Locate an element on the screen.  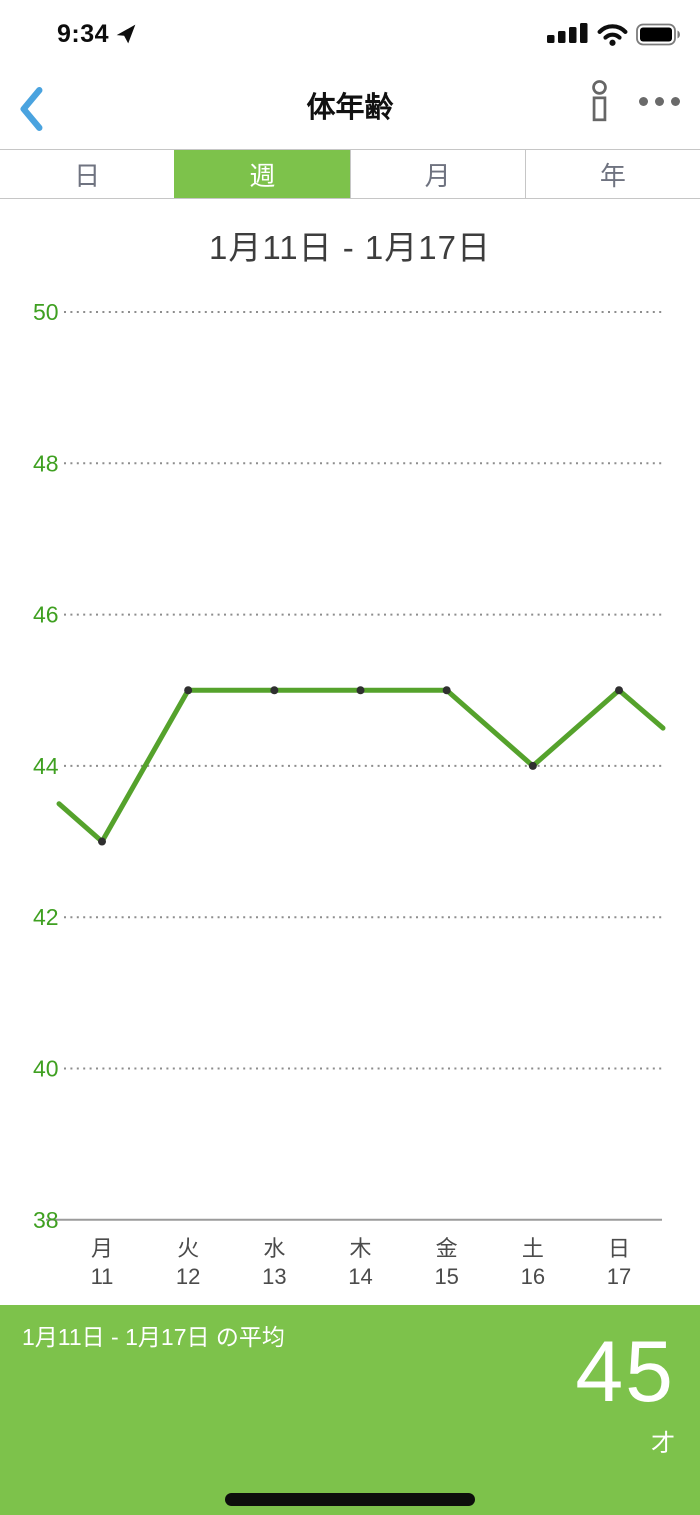
ellipsis-icon is located at coordinates (659, 101).